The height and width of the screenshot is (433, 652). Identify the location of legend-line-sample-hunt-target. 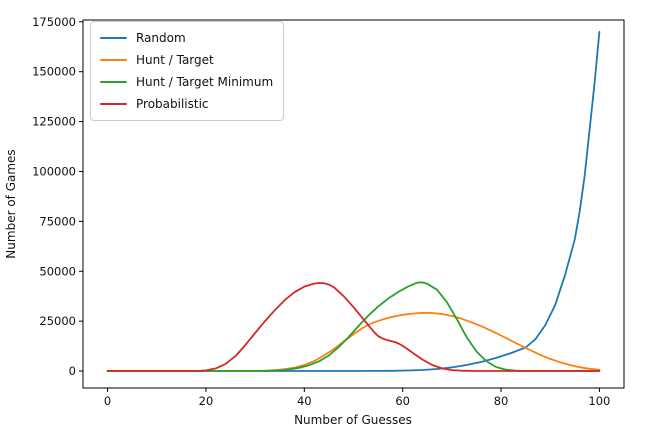
(113, 60).